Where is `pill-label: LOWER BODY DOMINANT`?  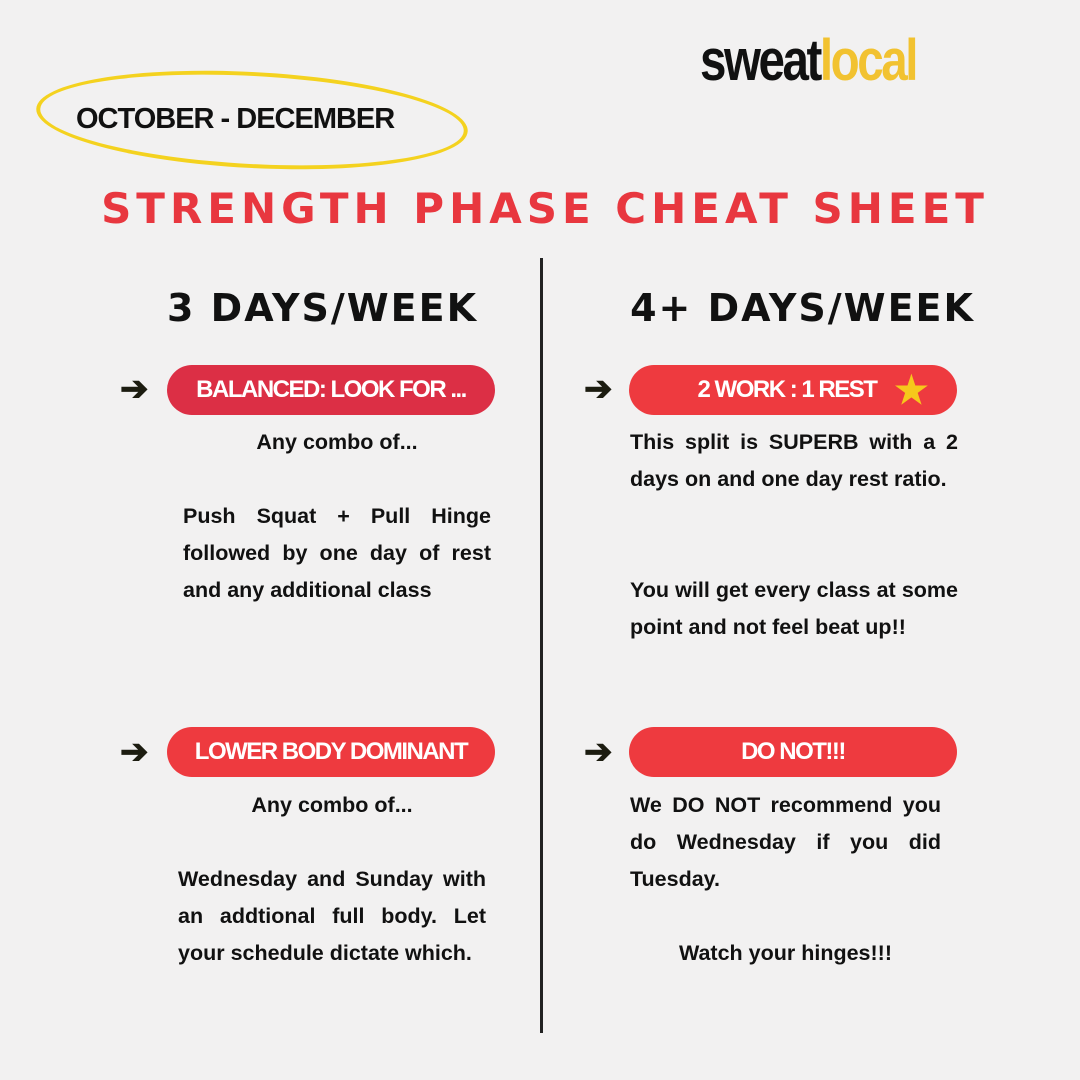
pill-label: LOWER BODY DOMINANT is located at coordinates (331, 751).